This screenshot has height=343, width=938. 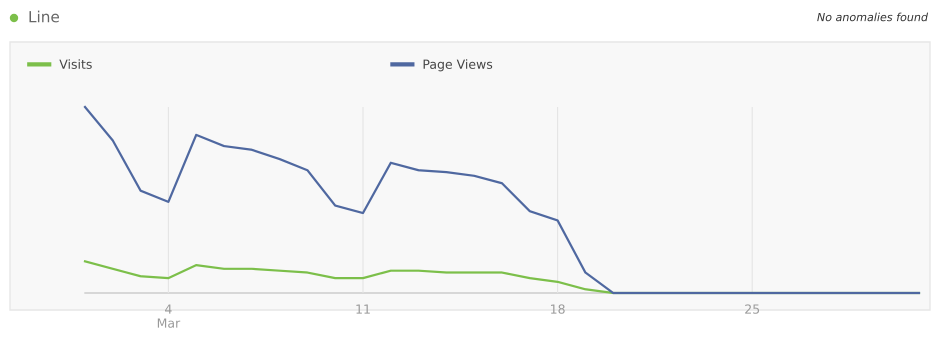 I want to click on x-tick-label: 25, so click(x=752, y=309).